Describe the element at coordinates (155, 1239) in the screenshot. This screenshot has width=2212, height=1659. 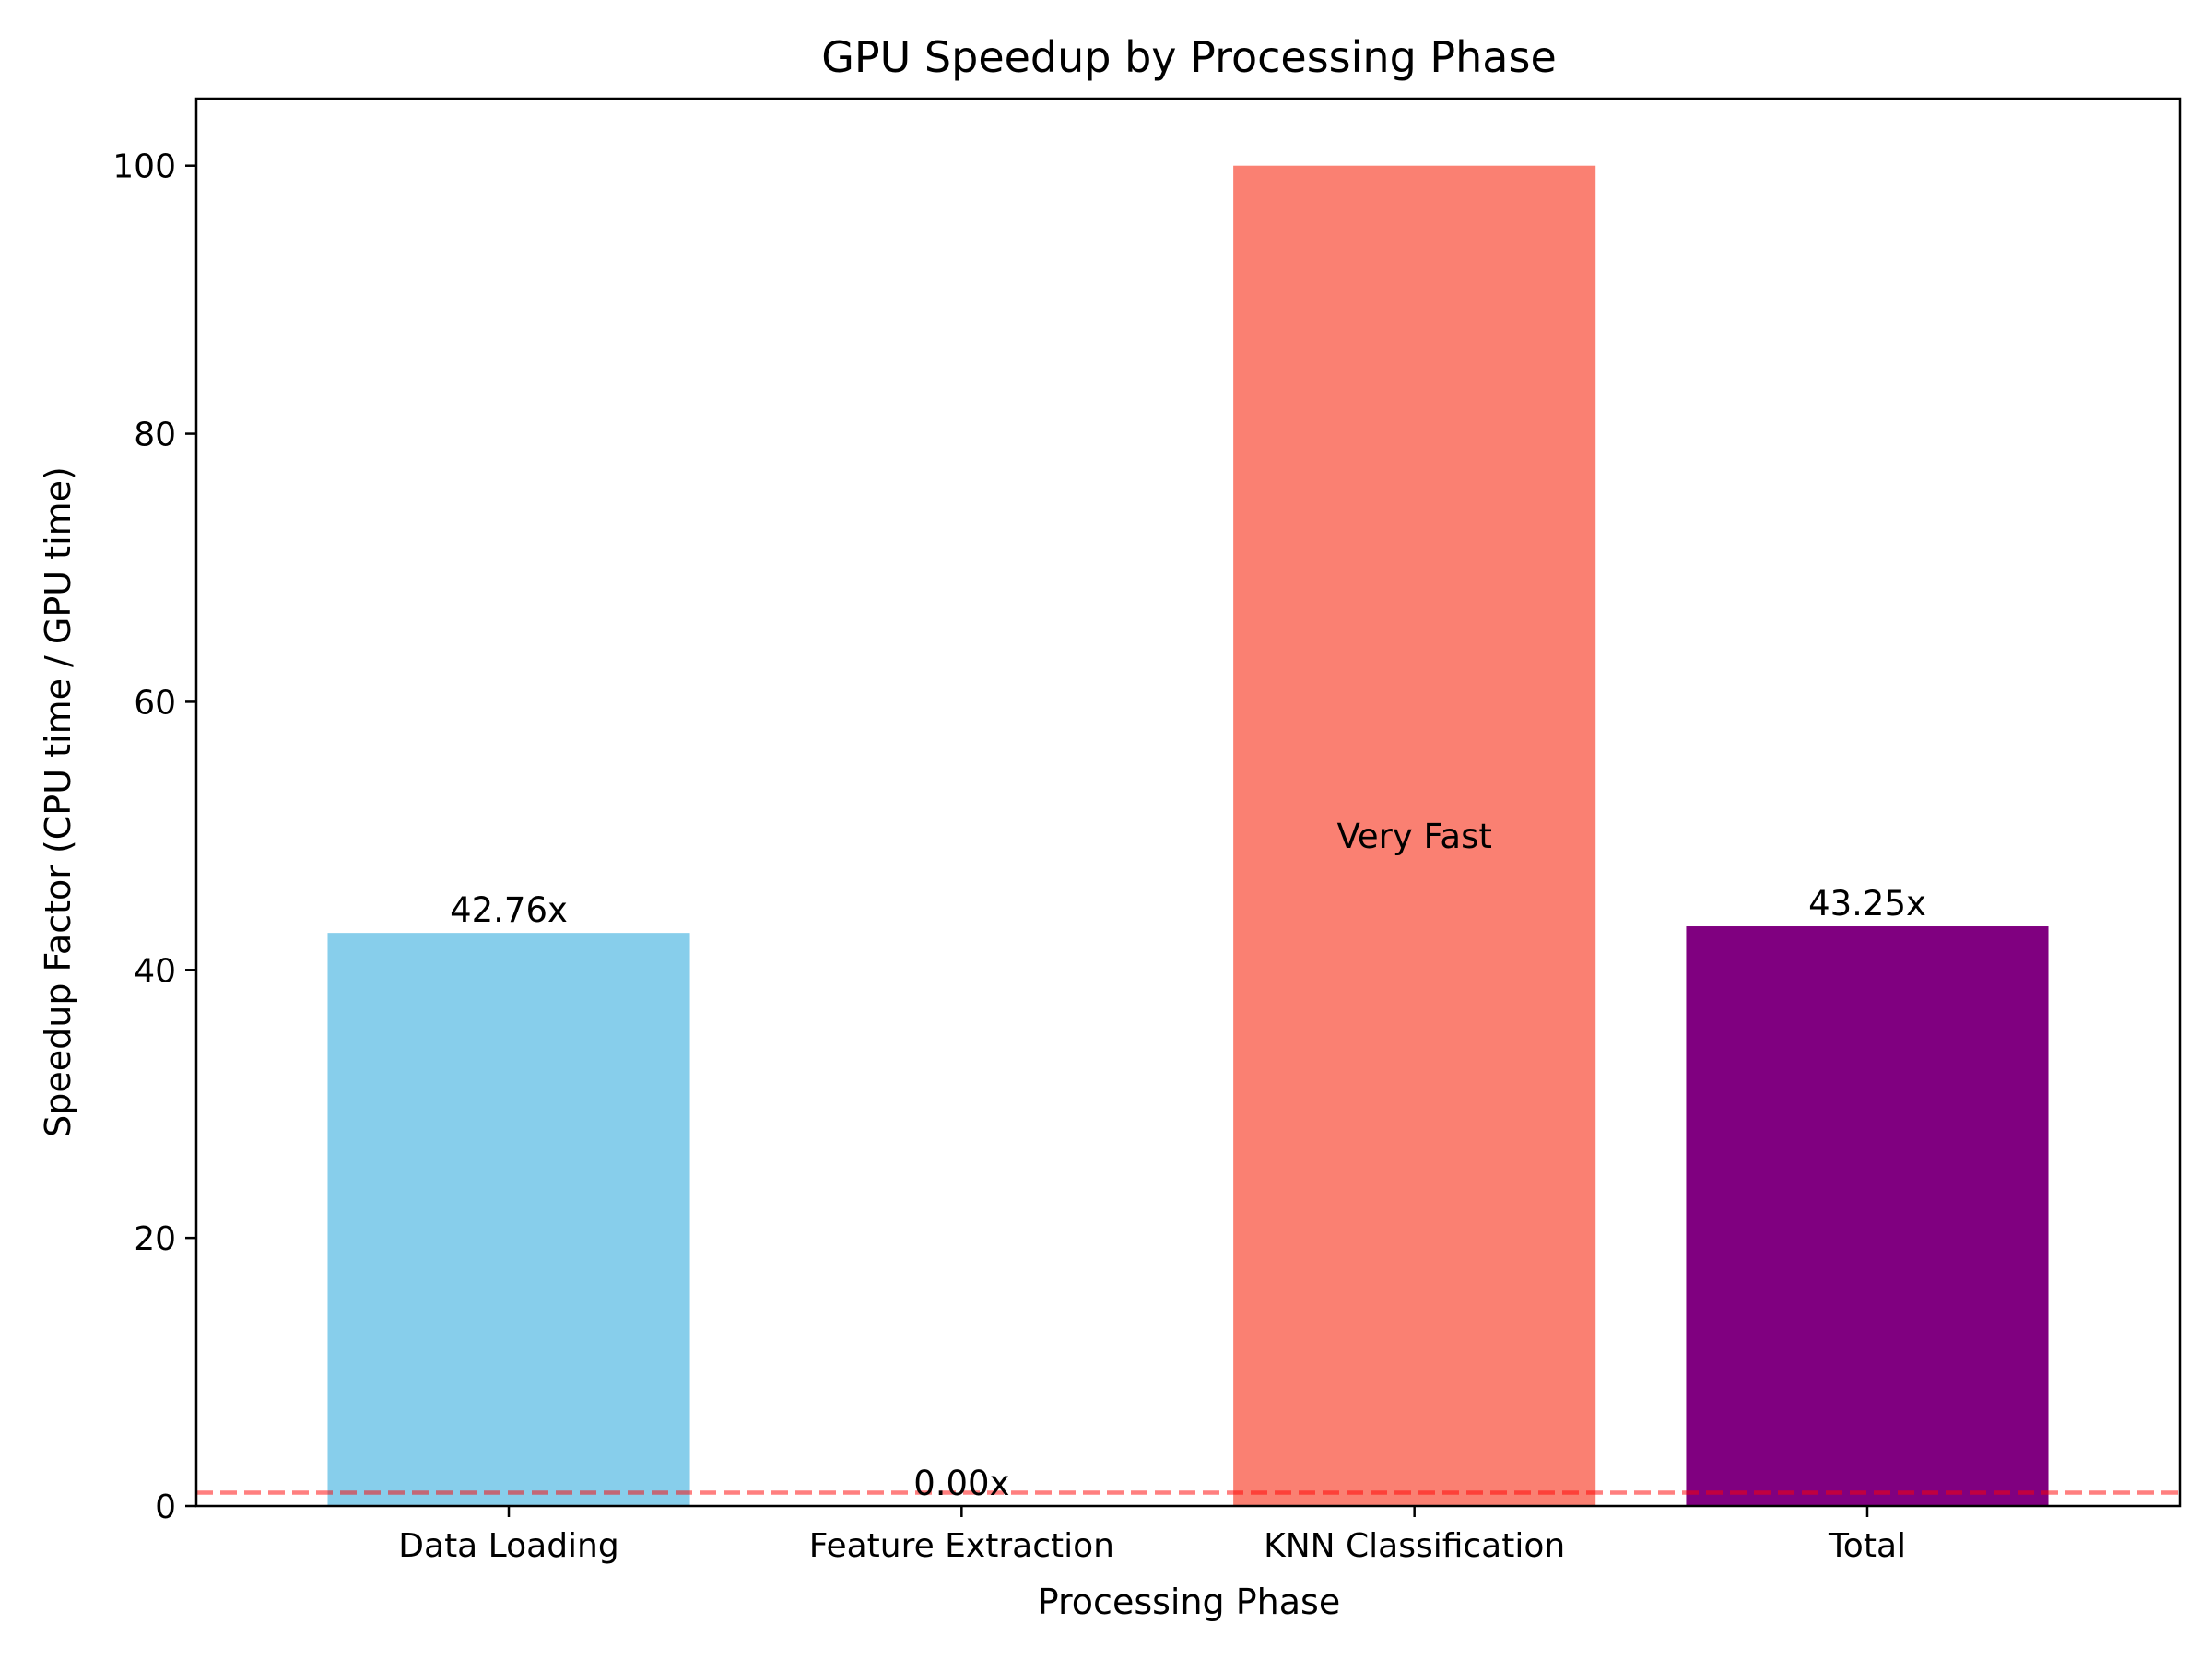
I see `y-tick-label: 20` at that location.